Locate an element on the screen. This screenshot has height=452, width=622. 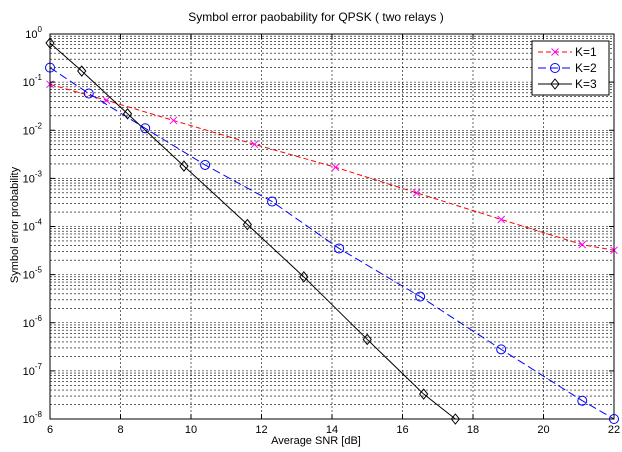
y-axis-label: Symbol error probability is located at coordinates (15, 224).